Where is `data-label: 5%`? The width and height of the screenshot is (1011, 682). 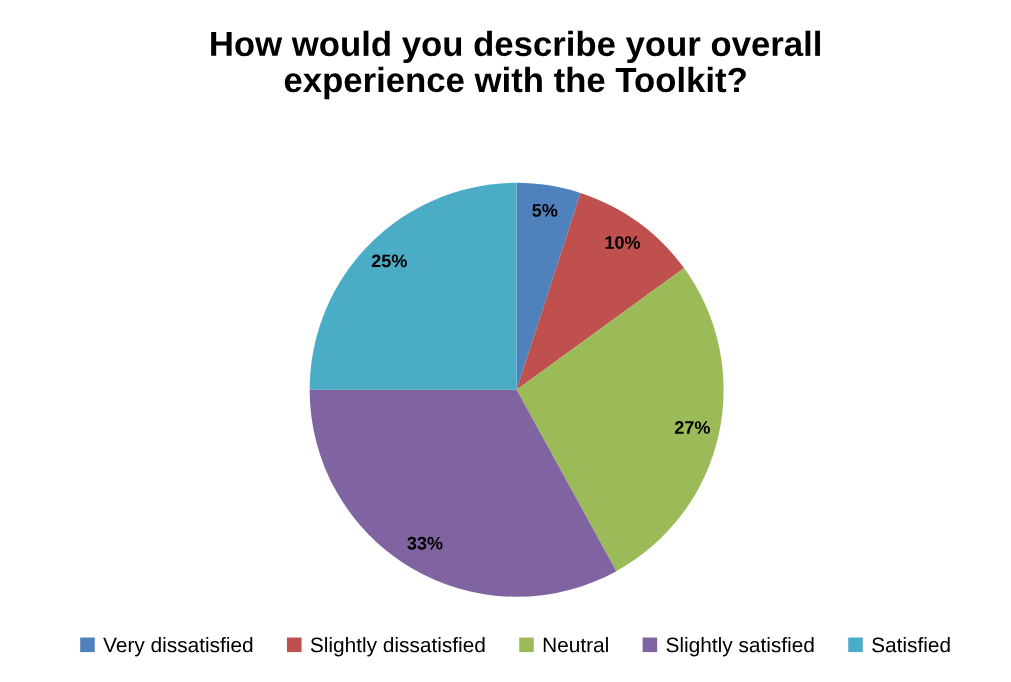
data-label: 5% is located at coordinates (545, 210).